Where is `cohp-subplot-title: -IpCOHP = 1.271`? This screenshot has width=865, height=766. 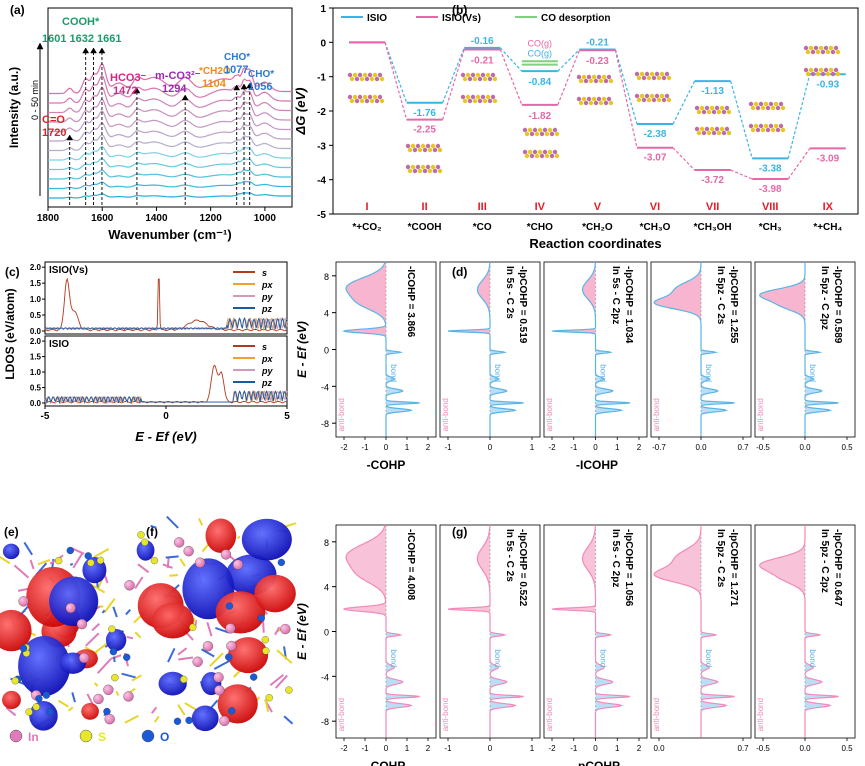
cohp-subplot-title: -IpCOHP = 1.271 is located at coordinates (733, 568).